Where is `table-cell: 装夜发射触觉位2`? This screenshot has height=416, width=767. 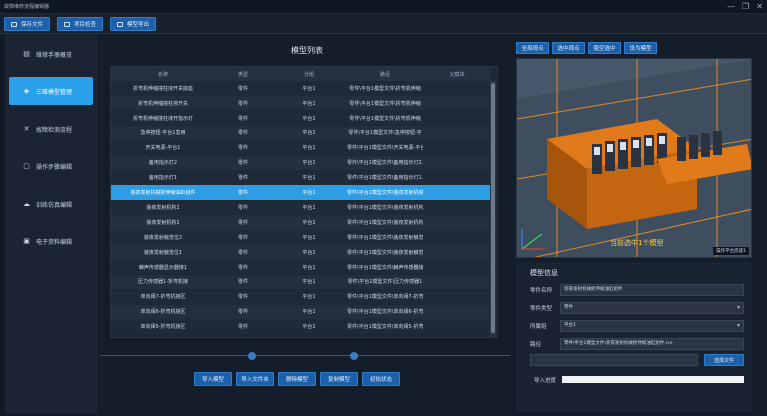
table-cell: 装夜发射触觉位2 is located at coordinates (163, 237).